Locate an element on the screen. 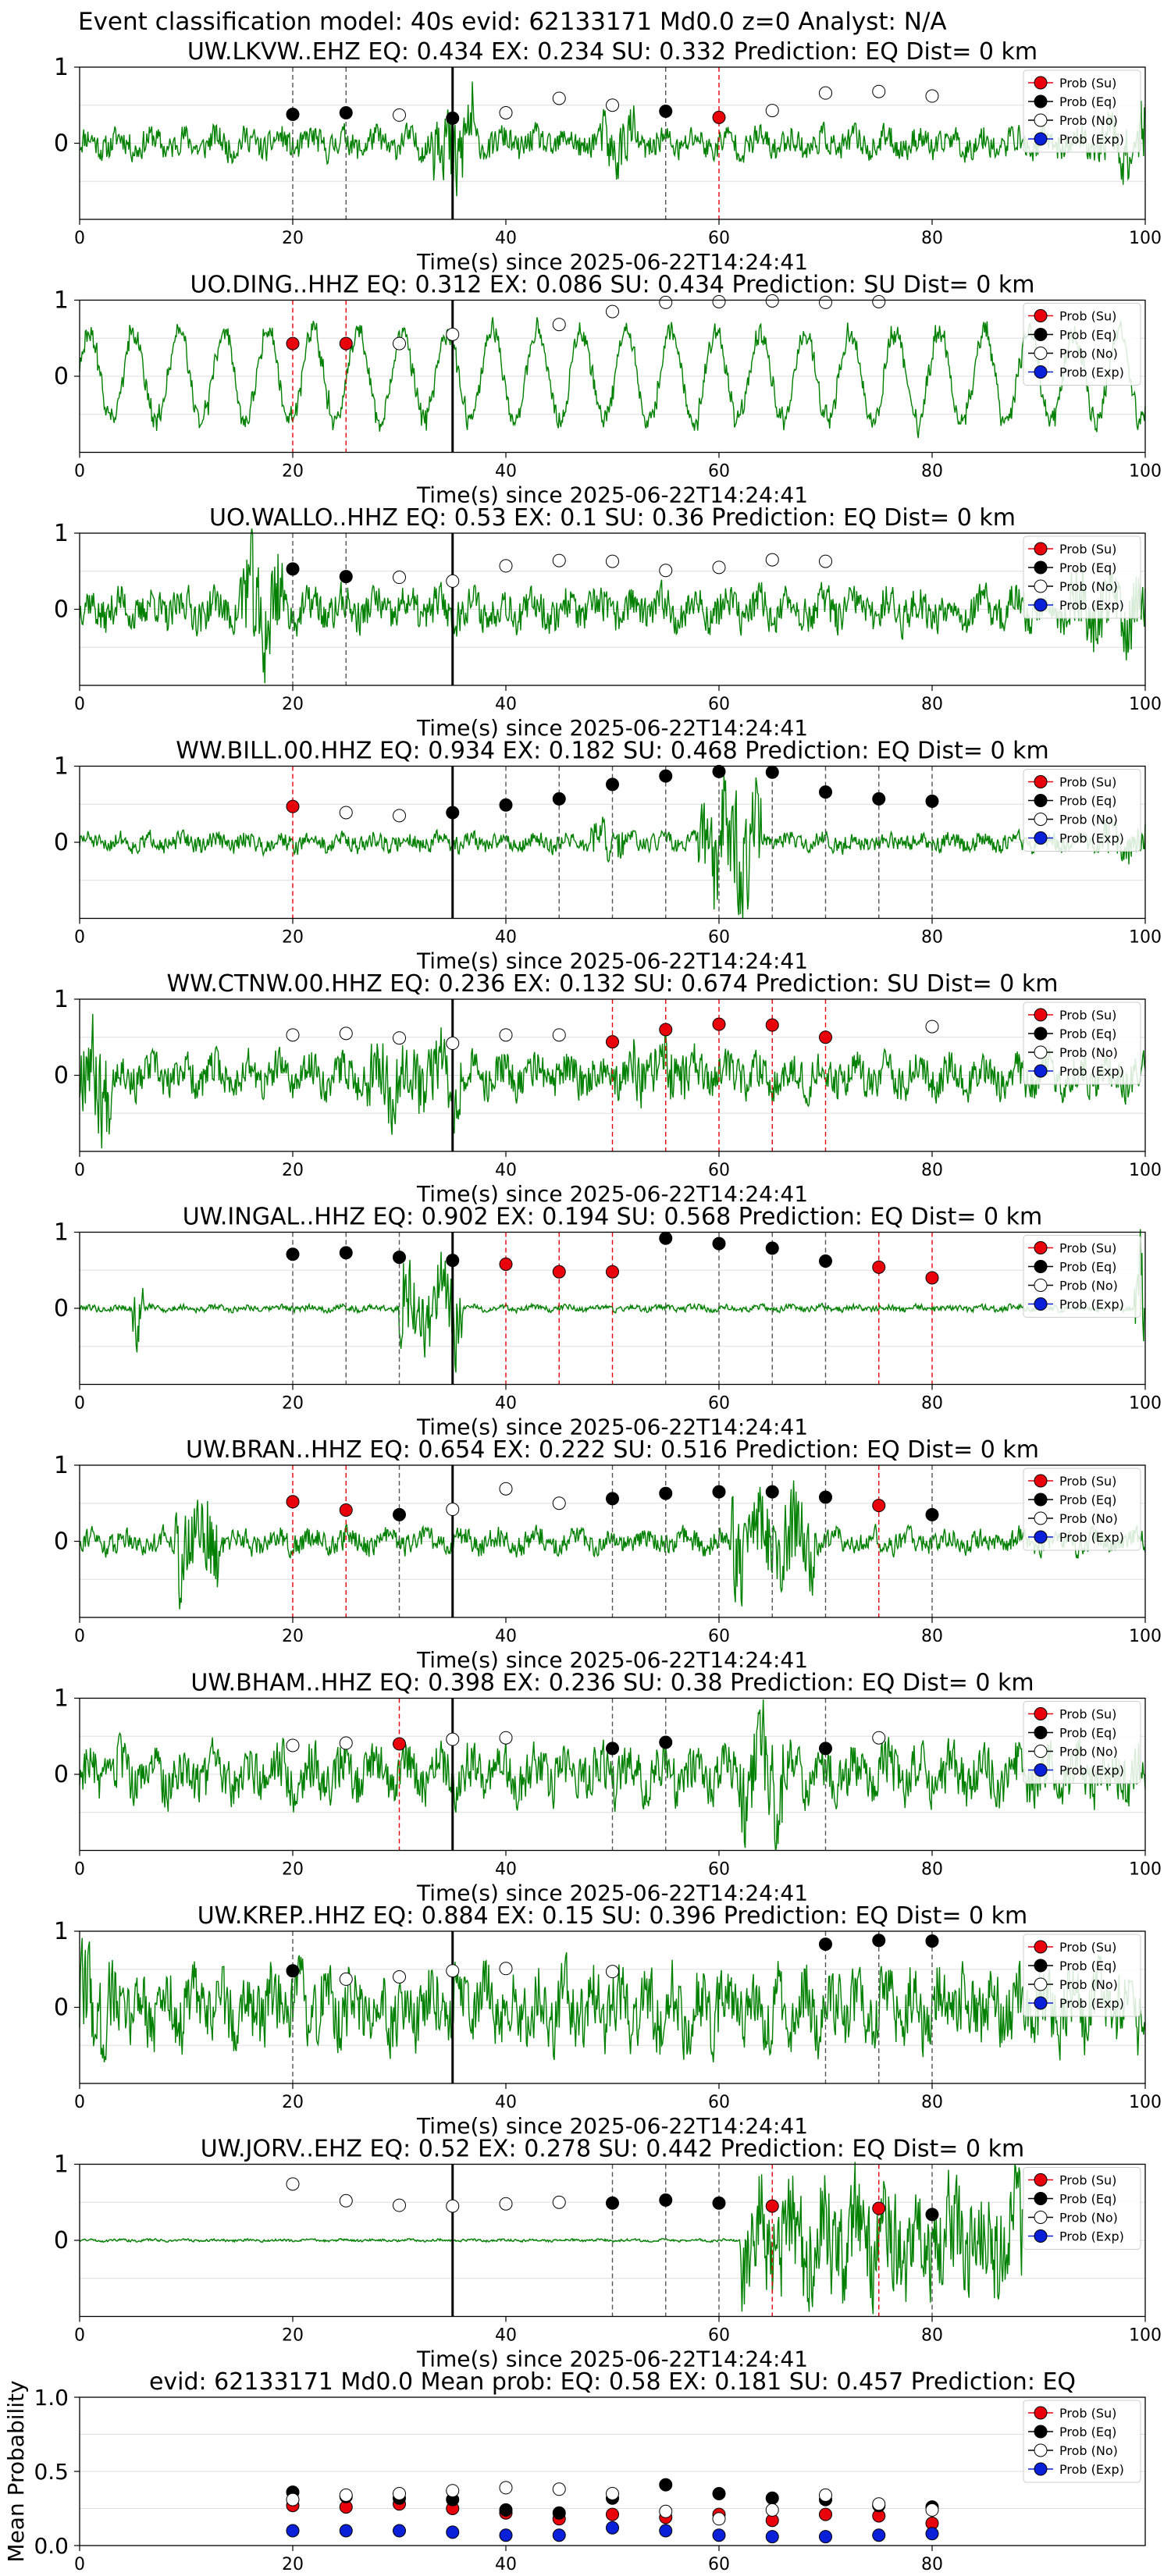 This screenshot has height=2576, width=1171. x-tick-label-100-7: 100 is located at coordinates (1145, 1870).